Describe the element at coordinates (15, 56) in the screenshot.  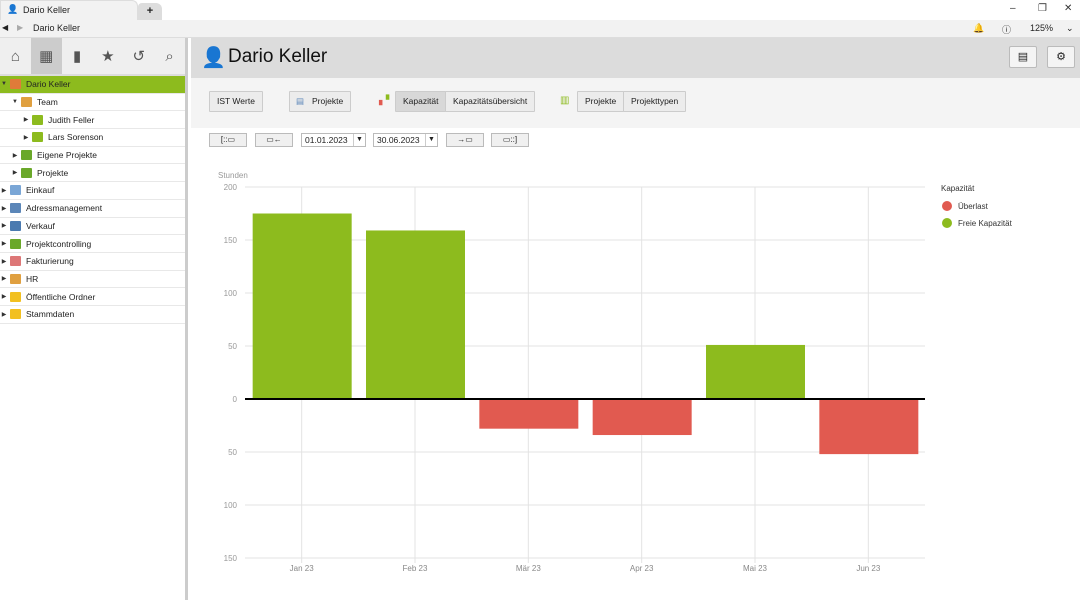
I see `home-icon: ⌂` at that location.